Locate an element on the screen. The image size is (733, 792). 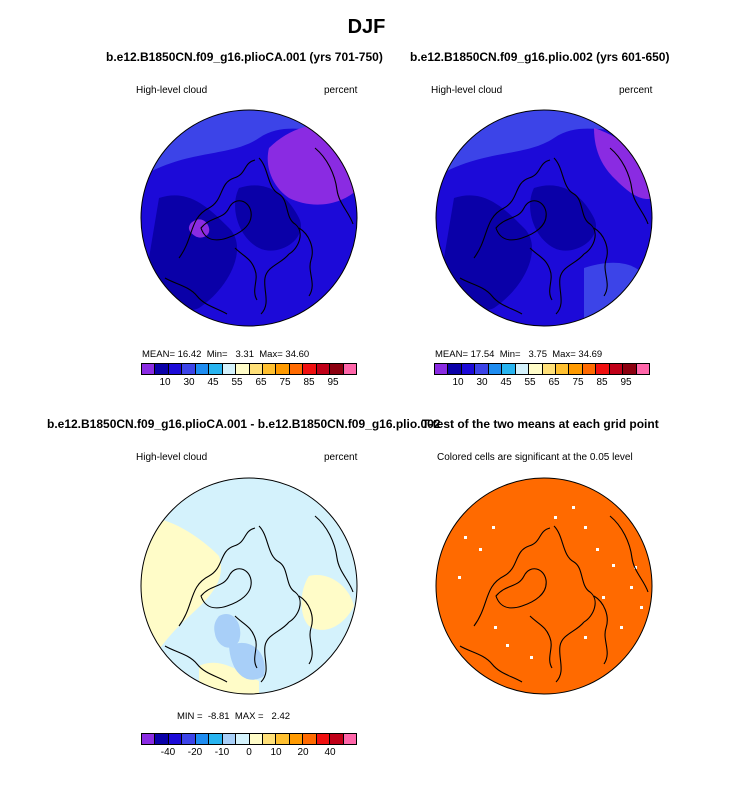
colorbar-tick-label: 65 is located at coordinates (554, 382).